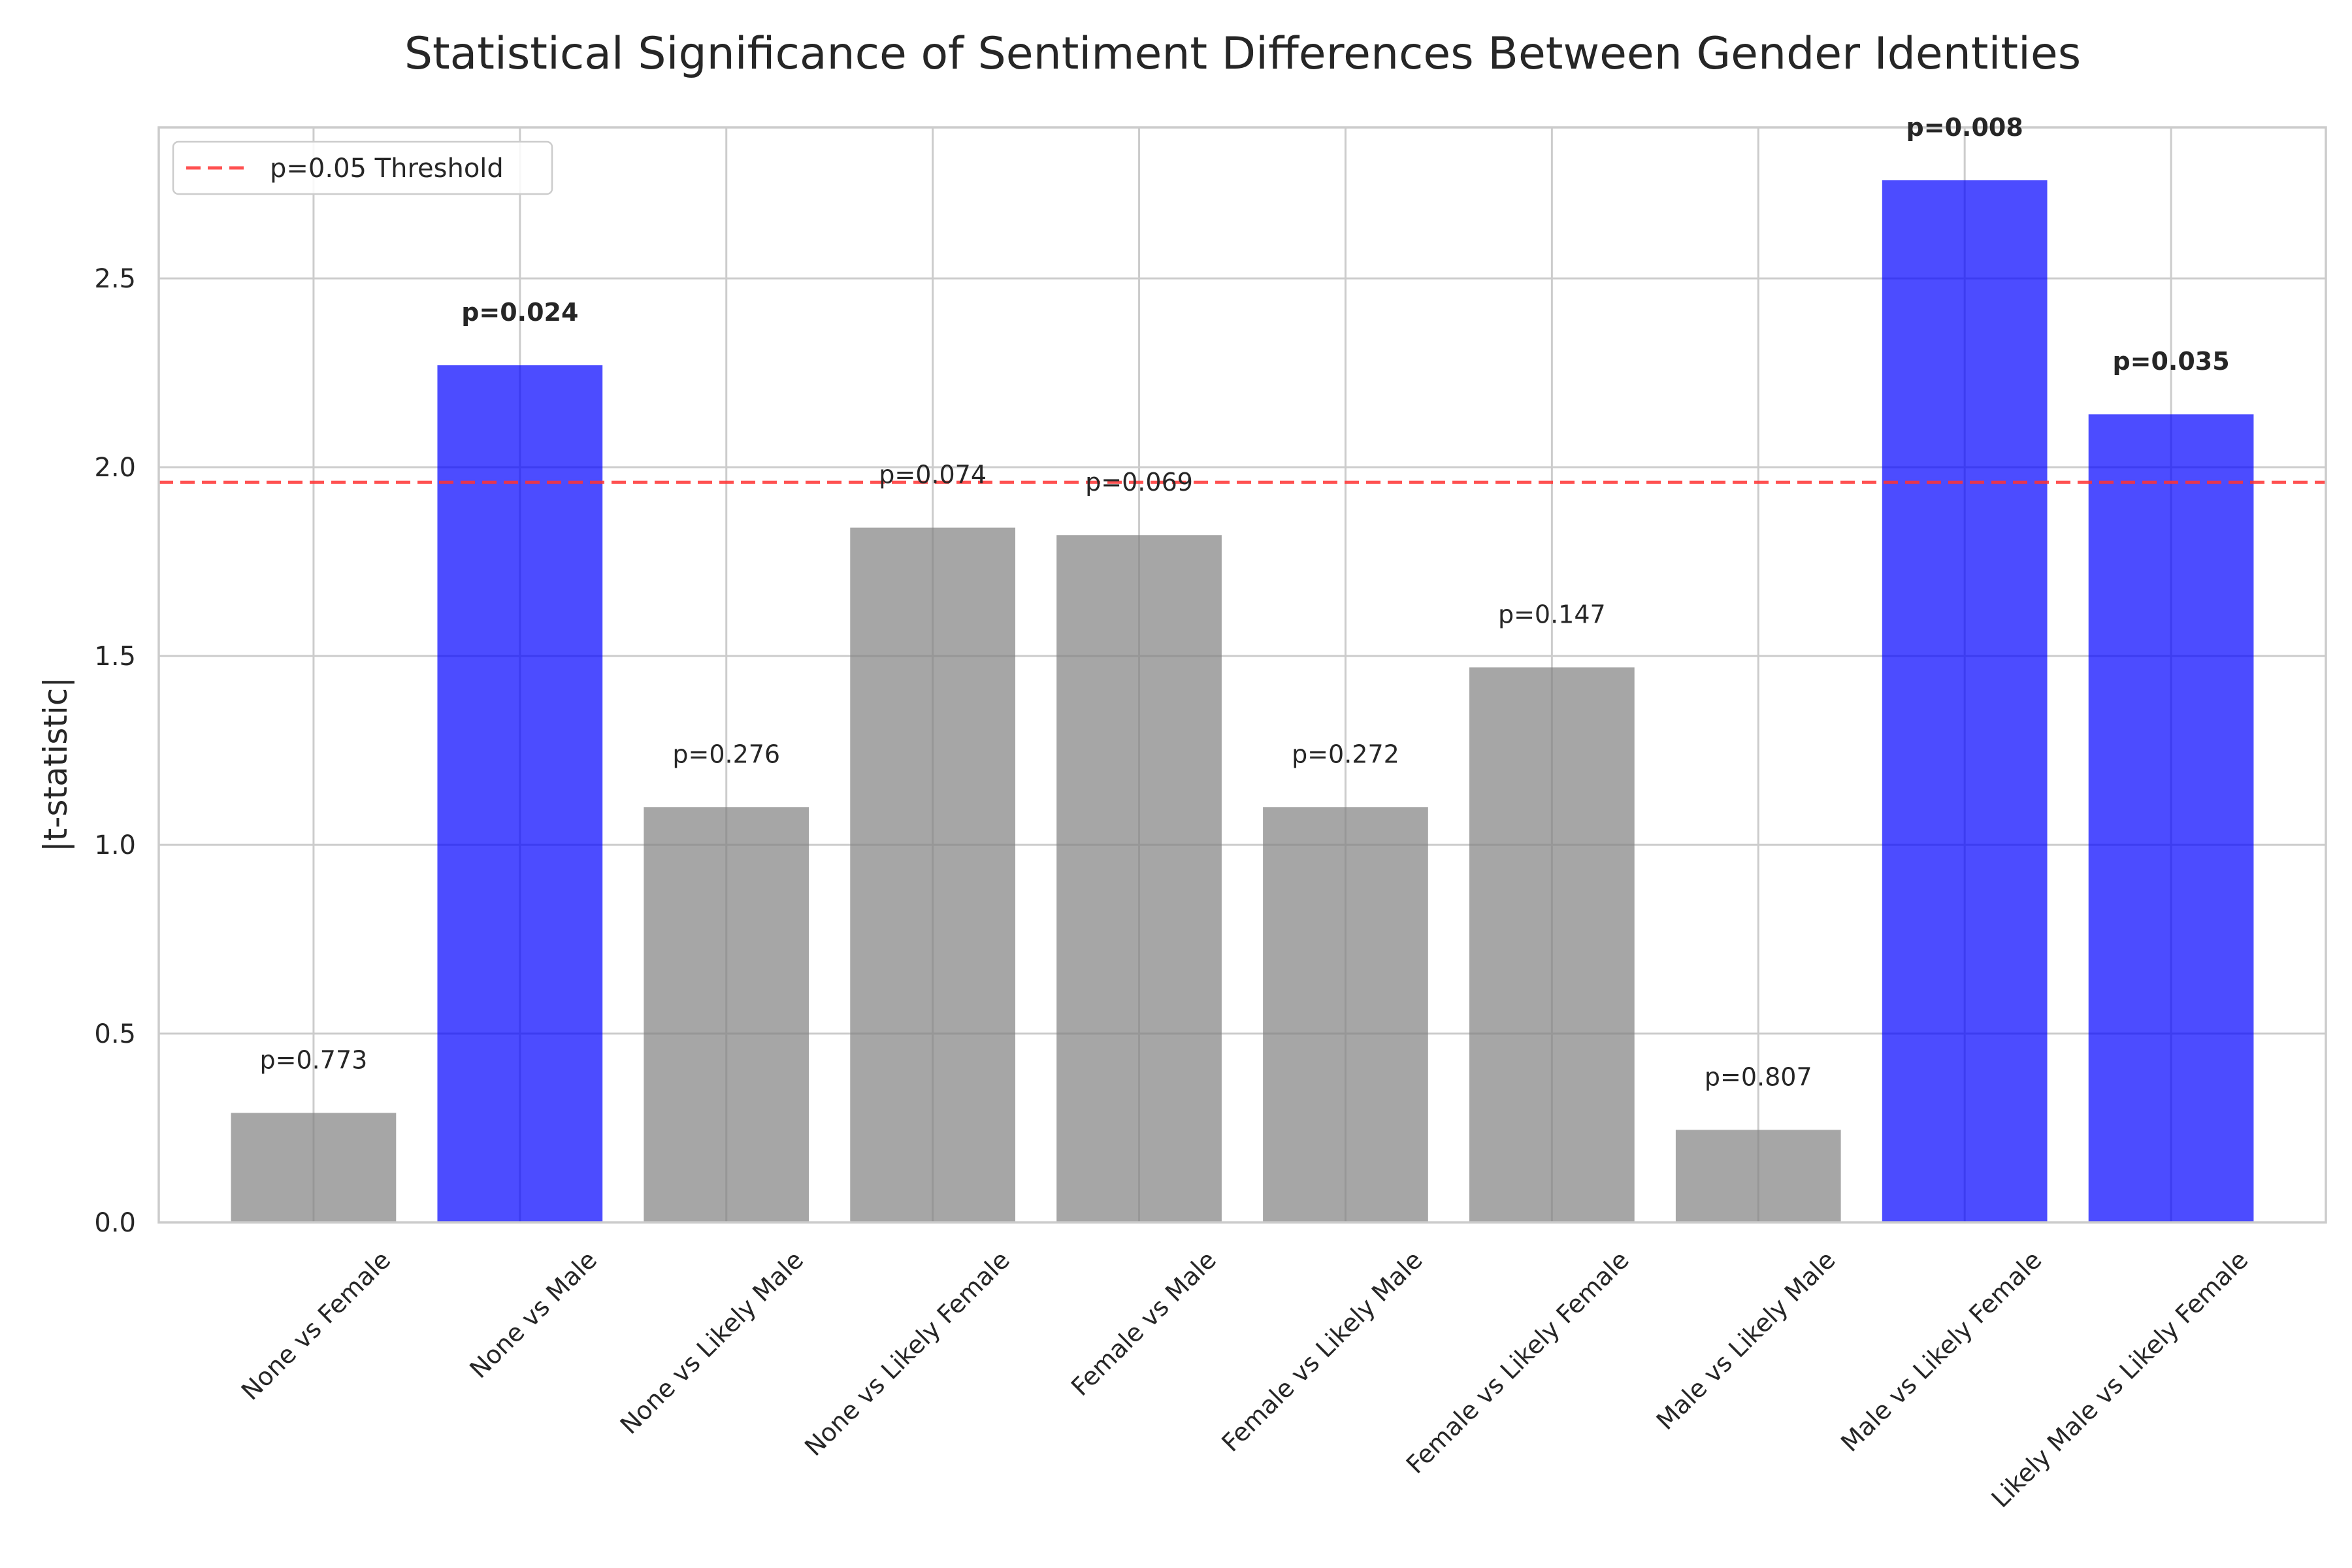 The image size is (2352, 1568). I want to click on x-tick-label: None vs Likely Female, so click(907, 1353).